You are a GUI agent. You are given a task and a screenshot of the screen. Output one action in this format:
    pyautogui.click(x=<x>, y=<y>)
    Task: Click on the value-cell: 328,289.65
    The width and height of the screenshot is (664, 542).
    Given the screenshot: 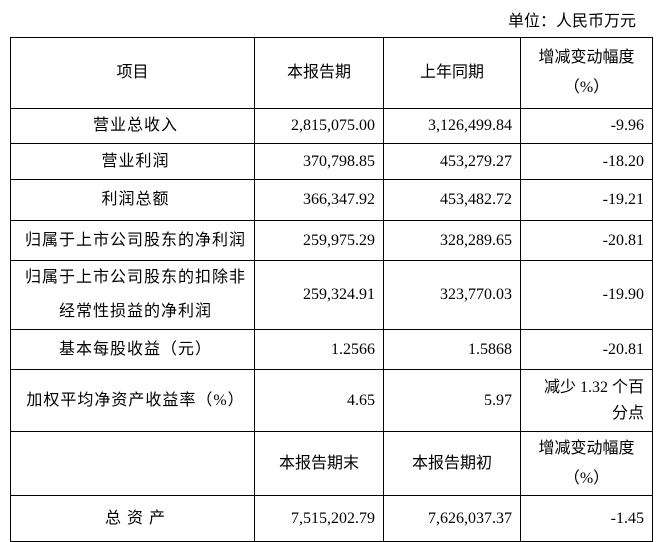 What is the action you would take?
    pyautogui.click(x=452, y=240)
    